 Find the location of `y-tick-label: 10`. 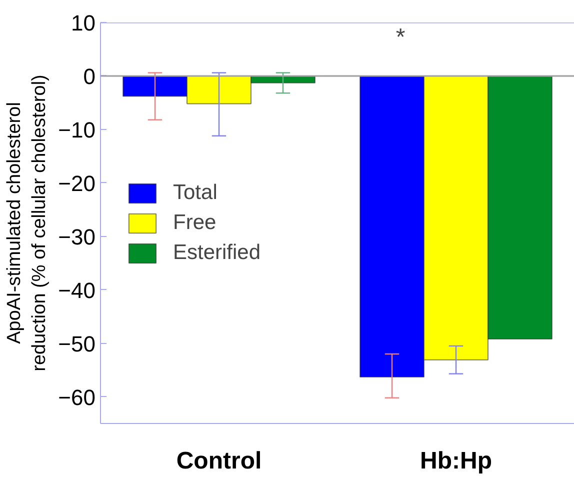

y-tick-label: 10 is located at coordinates (83, 23).